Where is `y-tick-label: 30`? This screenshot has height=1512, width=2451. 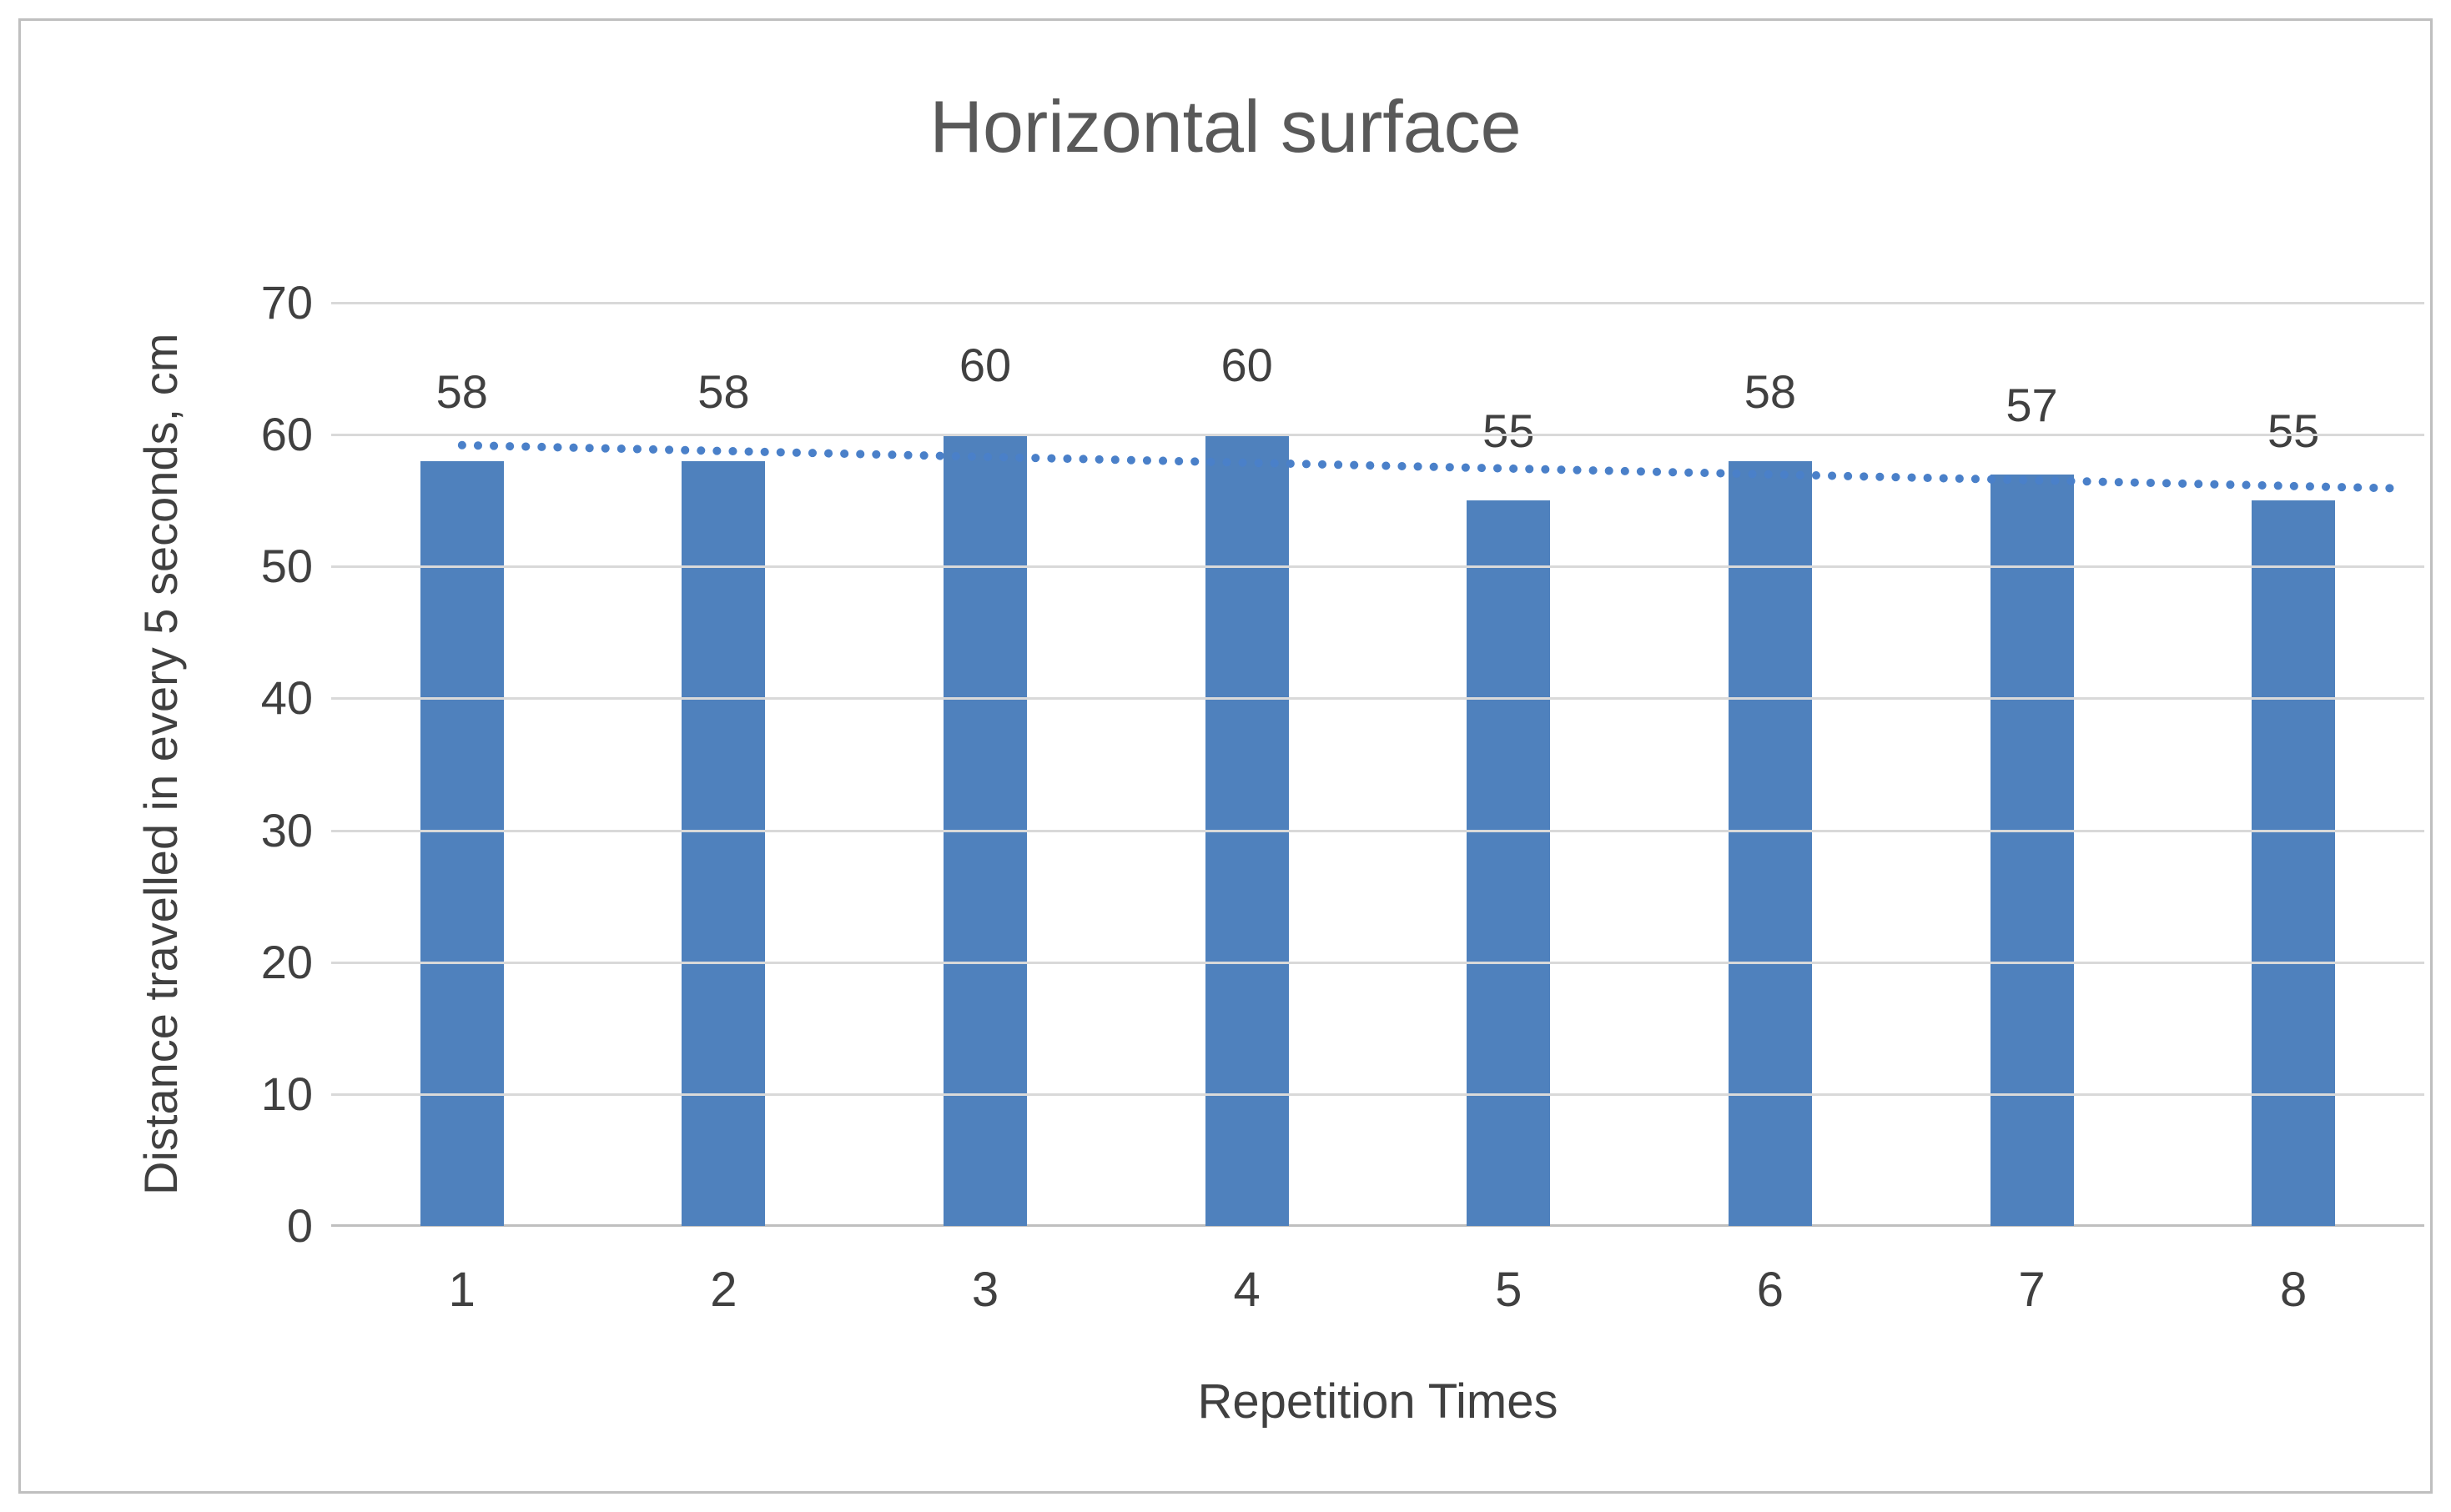 y-tick-label: 30 is located at coordinates (286, 830).